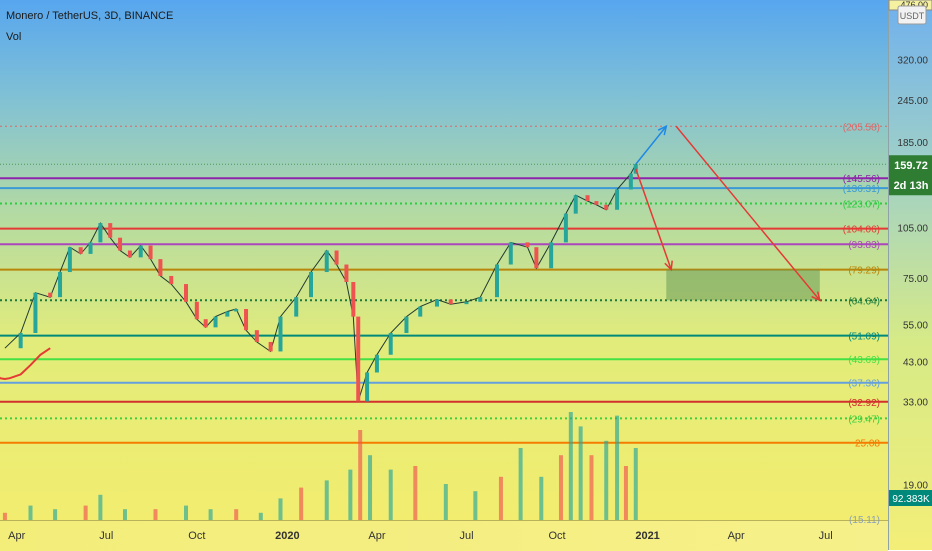  What do you see at coordinates (912, 143) in the screenshot?
I see `price-tick-label: 185.00` at bounding box center [912, 143].